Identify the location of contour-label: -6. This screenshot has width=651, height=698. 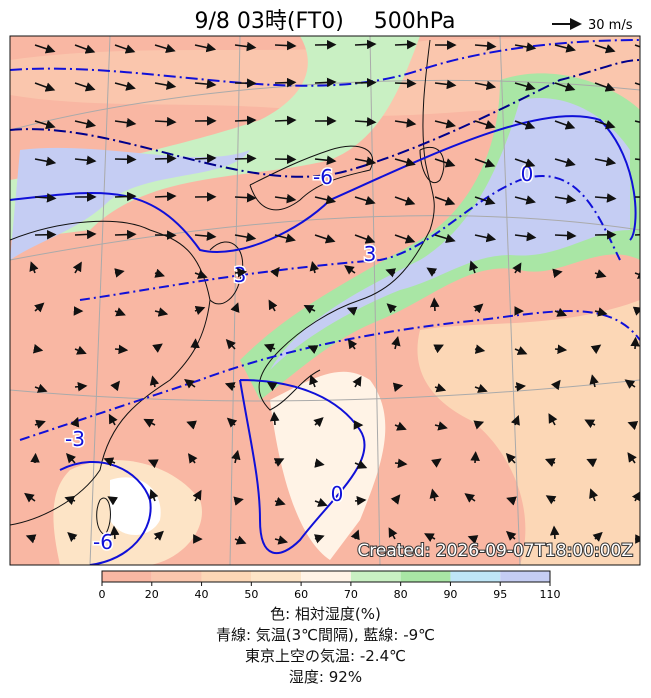
(103, 542).